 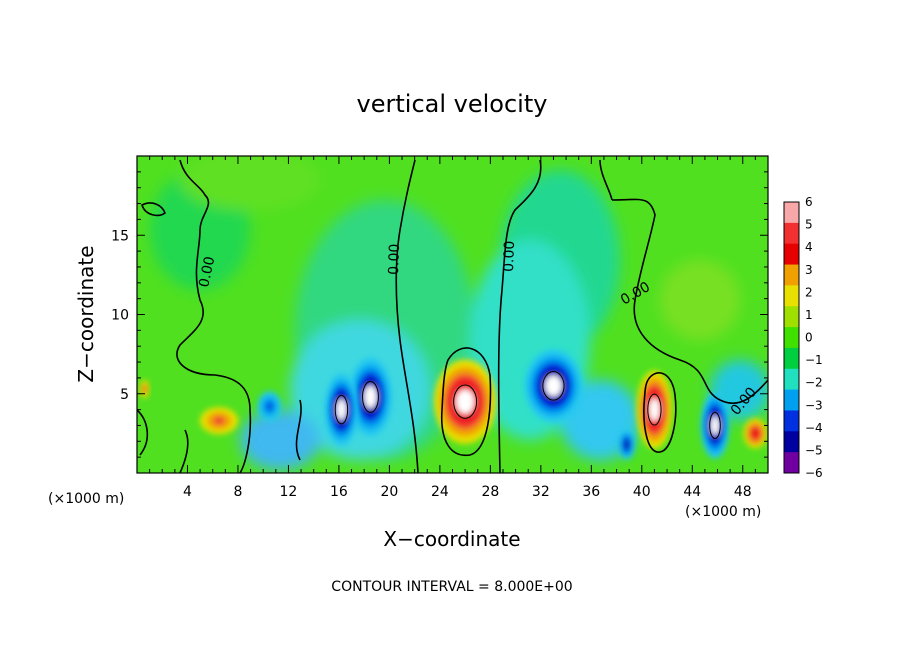 I want to click on x-tick-label: 8, so click(x=237, y=492).